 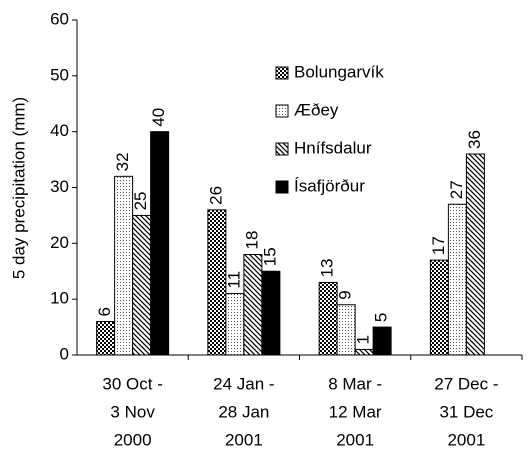 I want to click on data-label: 6, so click(x=104, y=311).